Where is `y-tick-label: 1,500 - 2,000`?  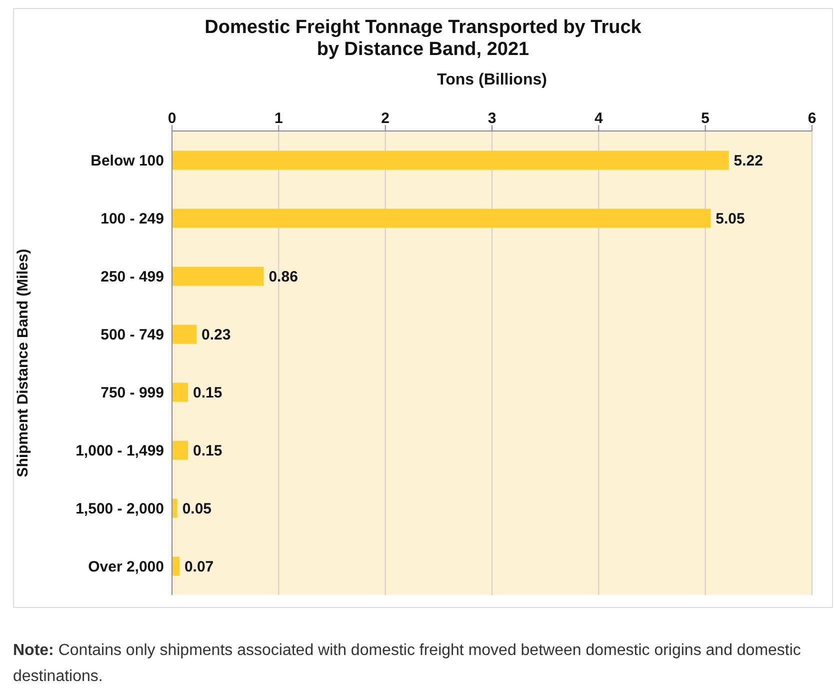
y-tick-label: 1,500 - 2,000 is located at coordinates (120, 509).